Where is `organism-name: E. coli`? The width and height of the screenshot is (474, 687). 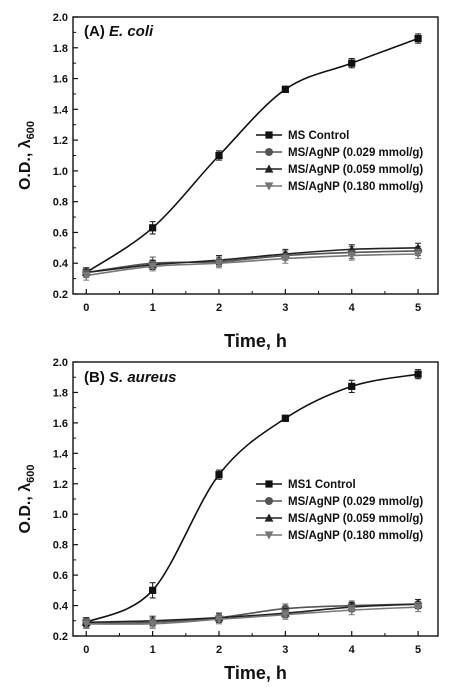
organism-name: E. coli is located at coordinates (129, 31).